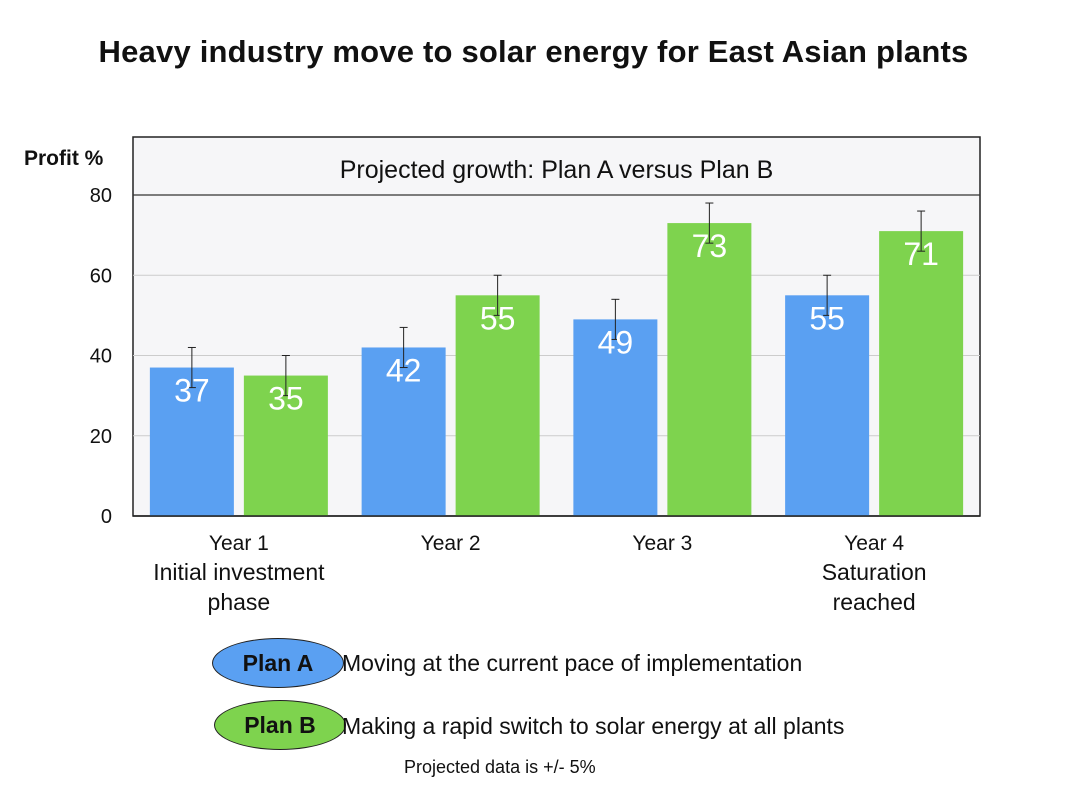 Image resolution: width=1067 pixels, height=800 pixels. What do you see at coordinates (662, 543) in the screenshot?
I see `x-tick-label: Year 3` at bounding box center [662, 543].